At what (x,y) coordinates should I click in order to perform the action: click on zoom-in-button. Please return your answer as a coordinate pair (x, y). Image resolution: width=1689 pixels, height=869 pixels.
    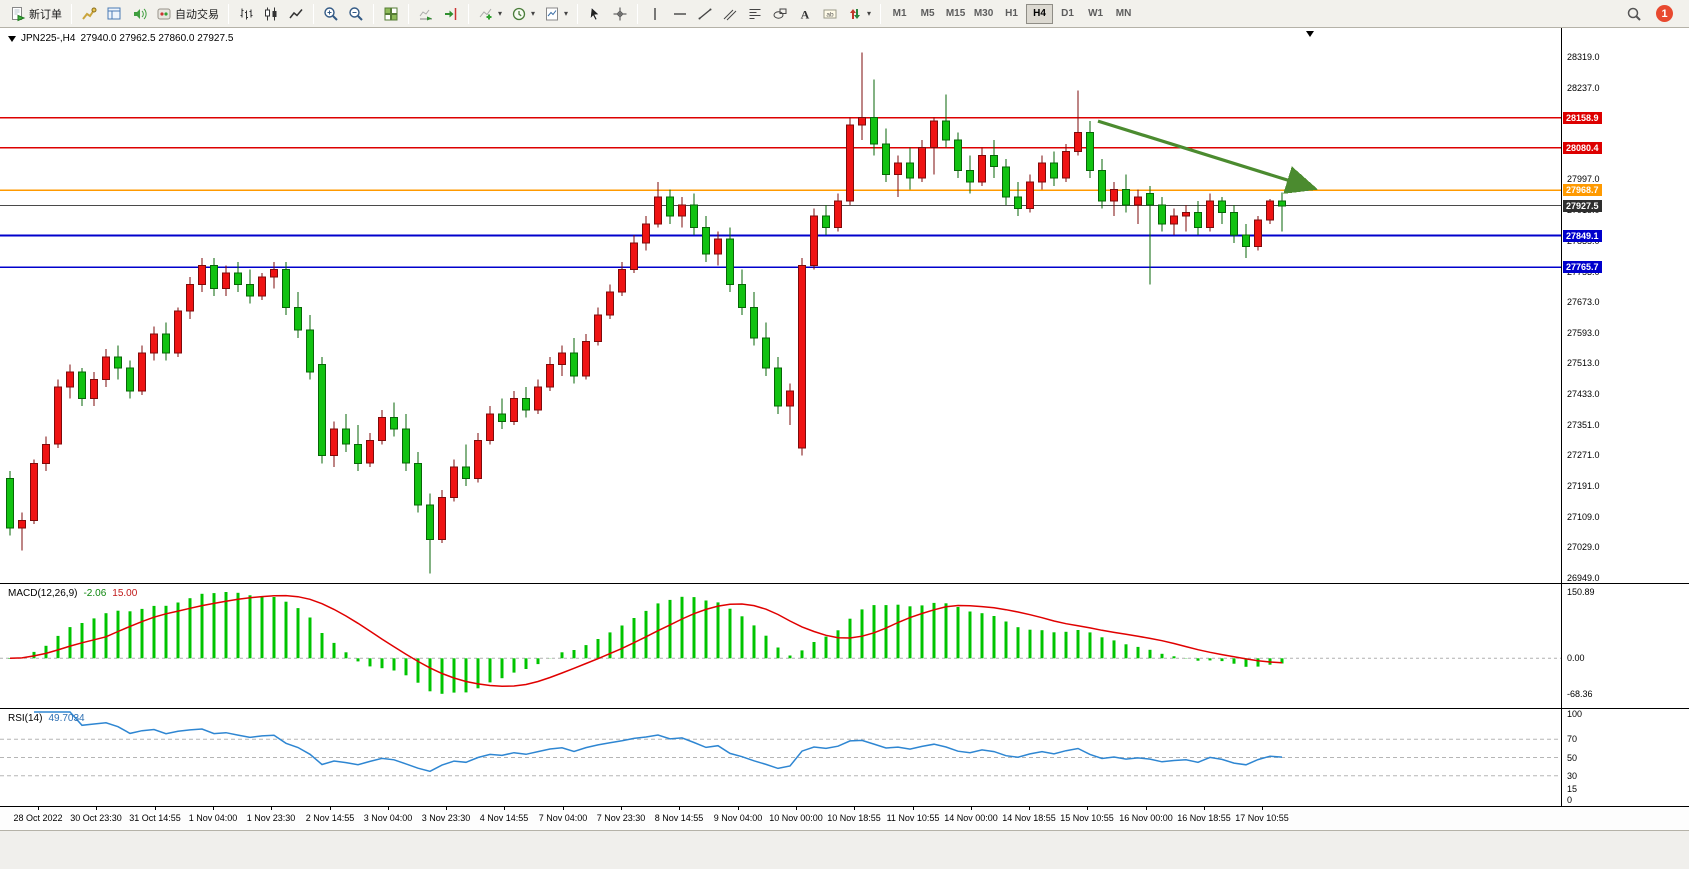
    Looking at the image, I should click on (331, 14).